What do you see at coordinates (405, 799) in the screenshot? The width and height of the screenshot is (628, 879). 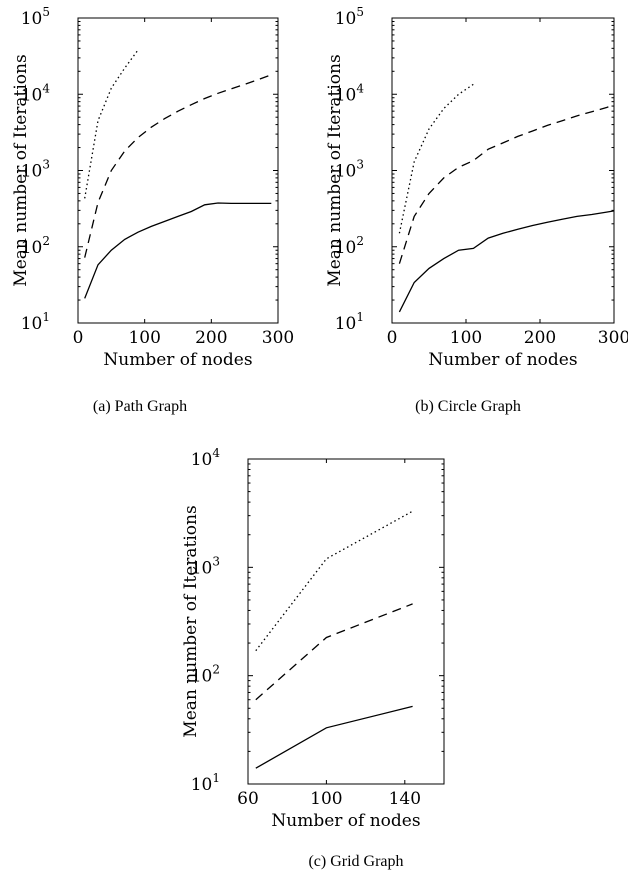 I see `x-tick-label: 140` at bounding box center [405, 799].